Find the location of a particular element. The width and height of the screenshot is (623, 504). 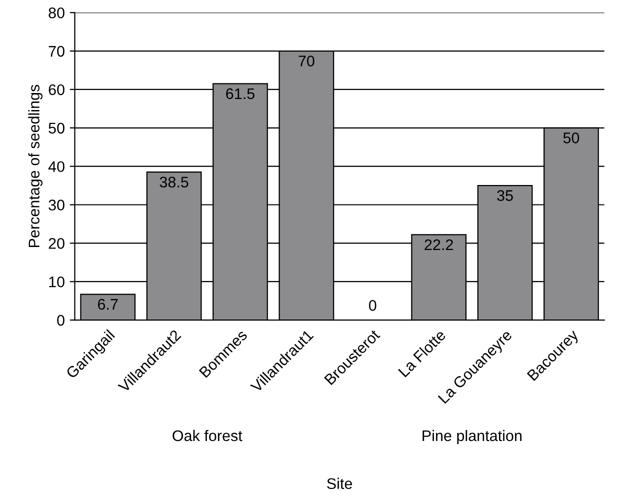

y-axis-title: Percentage of seedlings is located at coordinates (35, 166).